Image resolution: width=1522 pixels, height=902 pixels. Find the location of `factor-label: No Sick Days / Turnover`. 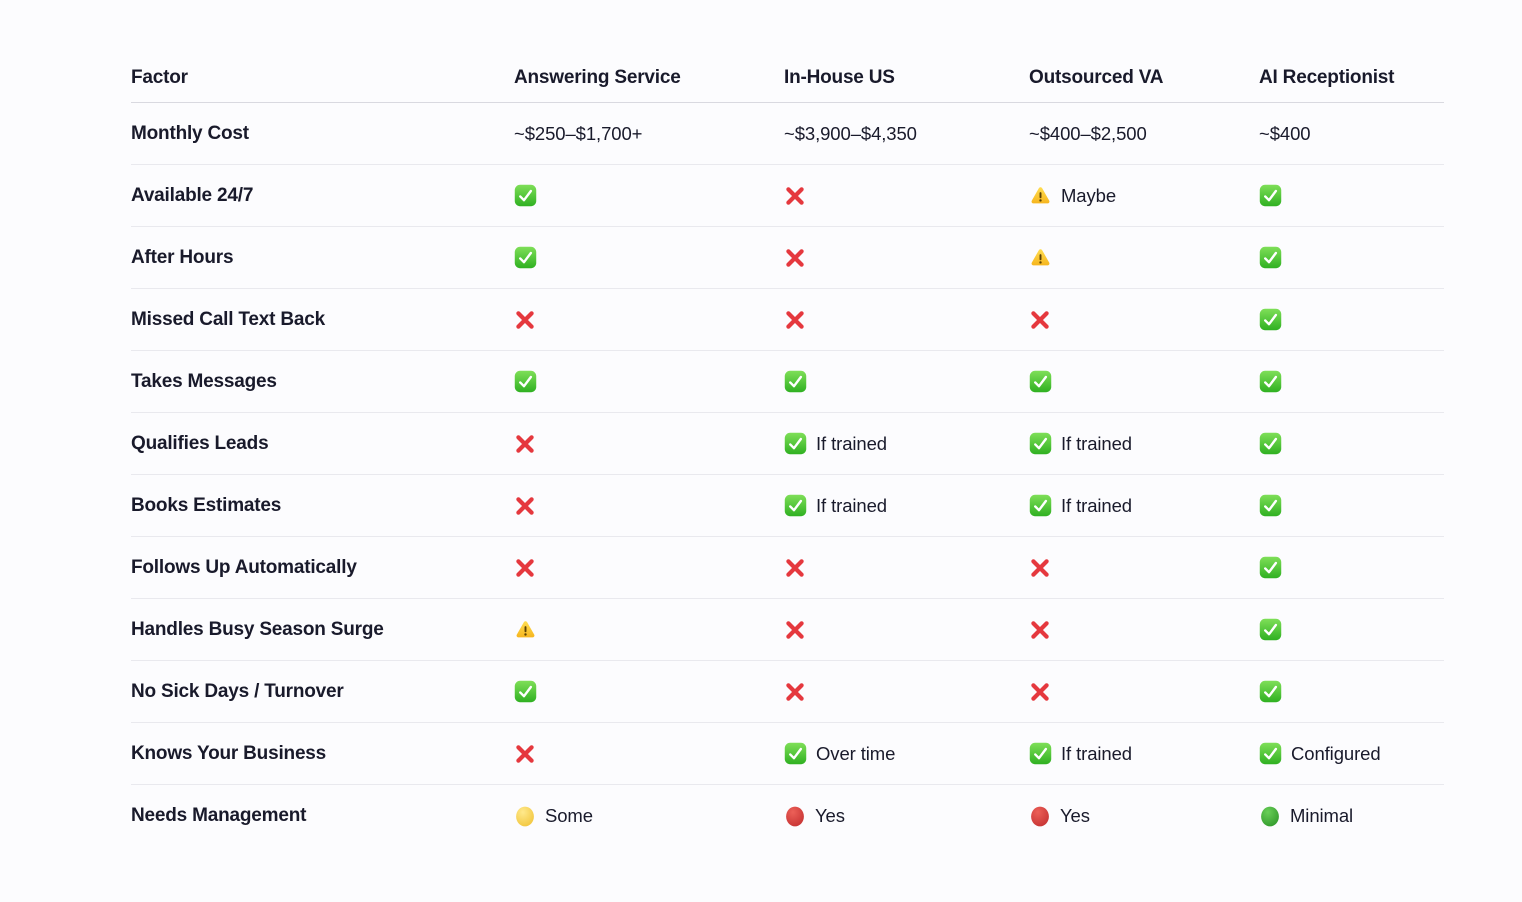

factor-label: No Sick Days / Turnover is located at coordinates (237, 691).